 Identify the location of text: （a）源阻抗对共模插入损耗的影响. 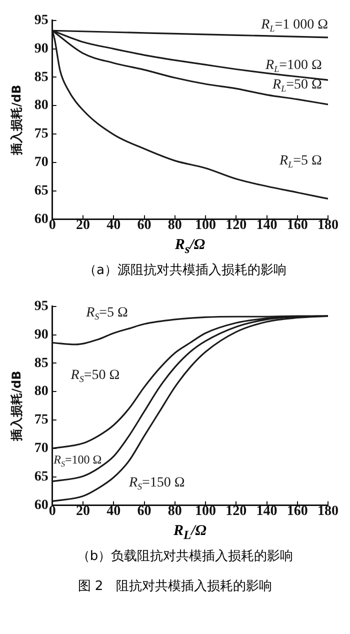
(185, 271).